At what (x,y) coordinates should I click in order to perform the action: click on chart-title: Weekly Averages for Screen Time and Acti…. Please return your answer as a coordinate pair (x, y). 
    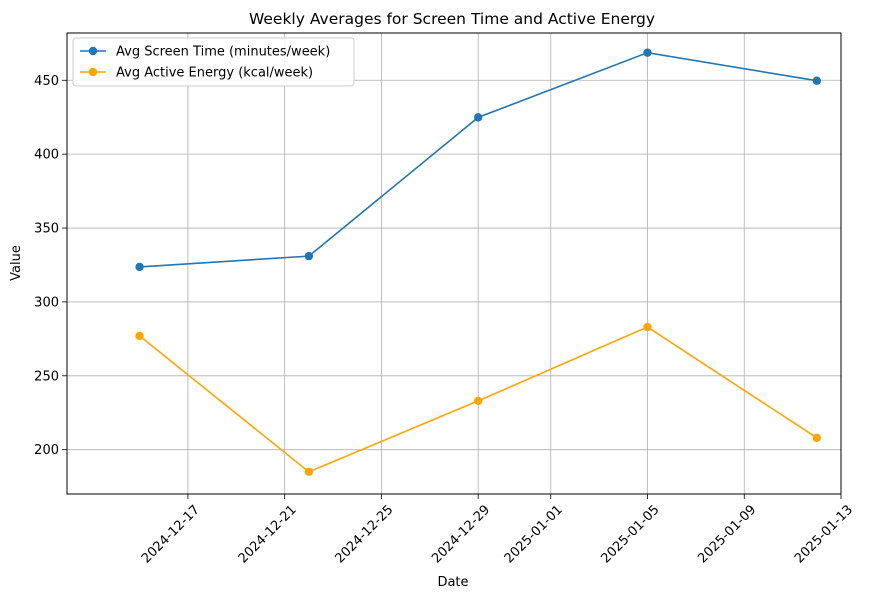
    Looking at the image, I should click on (452, 19).